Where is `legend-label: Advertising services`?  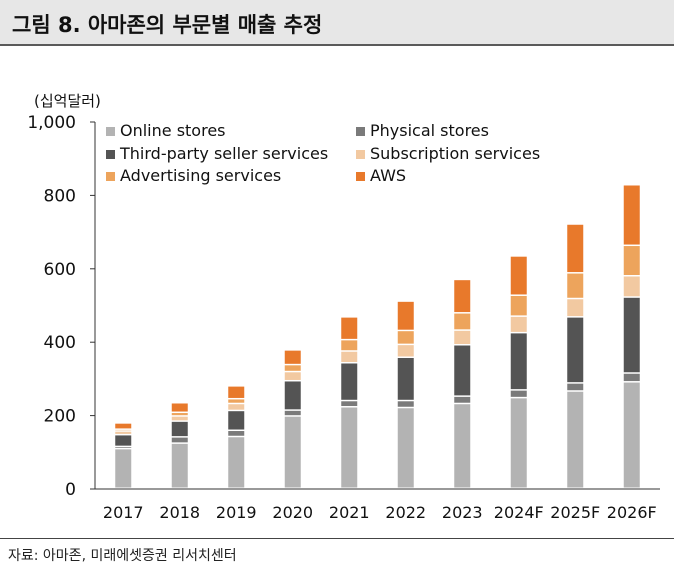
legend-label: Advertising services is located at coordinates (200, 175).